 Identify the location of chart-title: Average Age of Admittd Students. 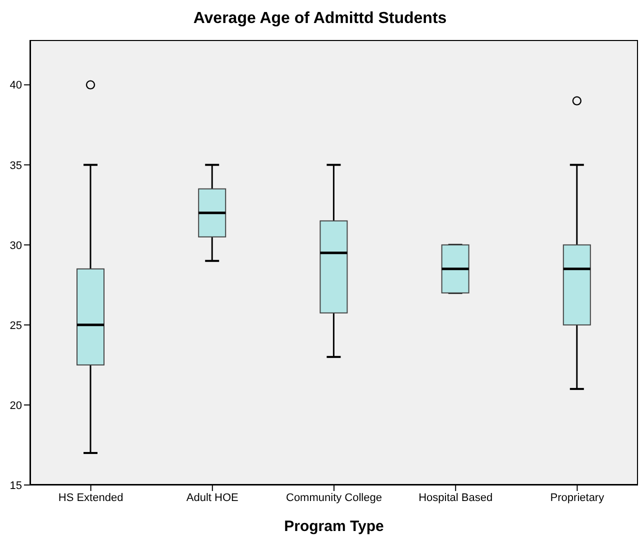
(320, 19).